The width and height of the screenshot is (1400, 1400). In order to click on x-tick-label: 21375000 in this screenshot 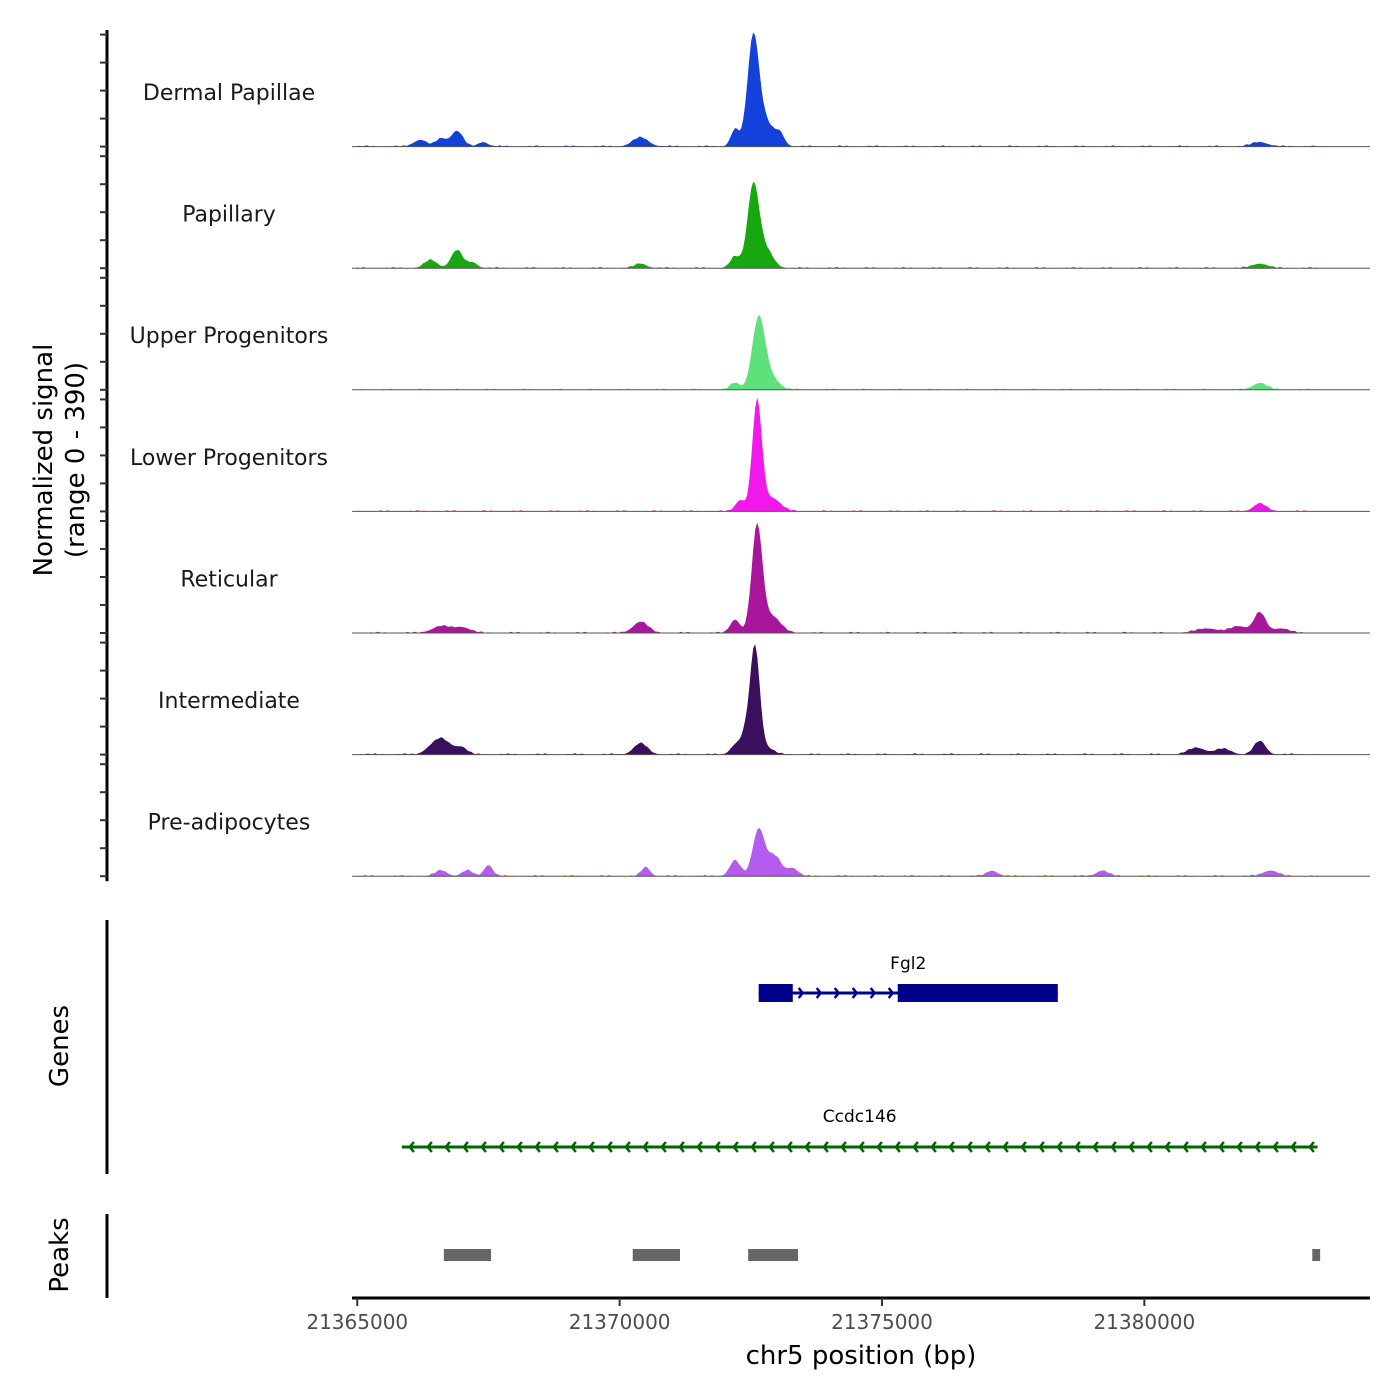, I will do `click(882, 1322)`.